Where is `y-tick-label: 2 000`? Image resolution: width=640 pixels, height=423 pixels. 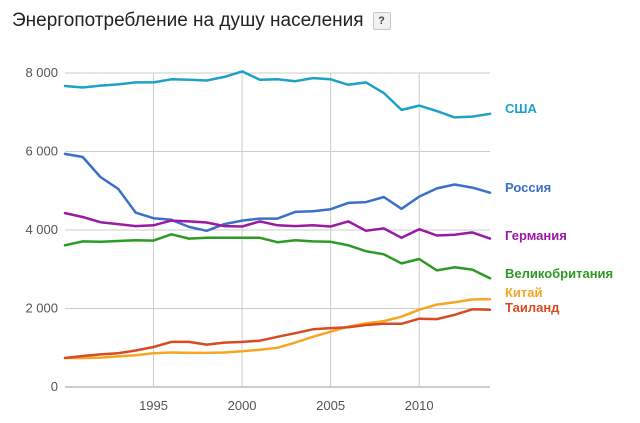 y-tick-label: 2 000 is located at coordinates (41, 308).